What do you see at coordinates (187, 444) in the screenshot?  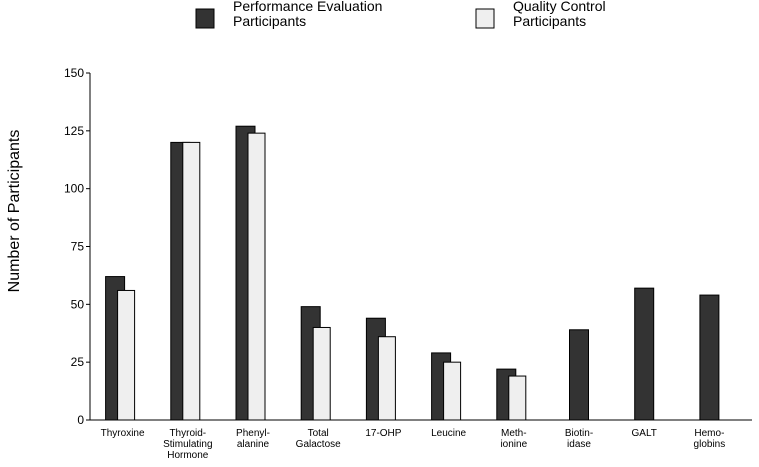 I see `x-tick-label: Thyroid-Stimulating Hormone` at bounding box center [187, 444].